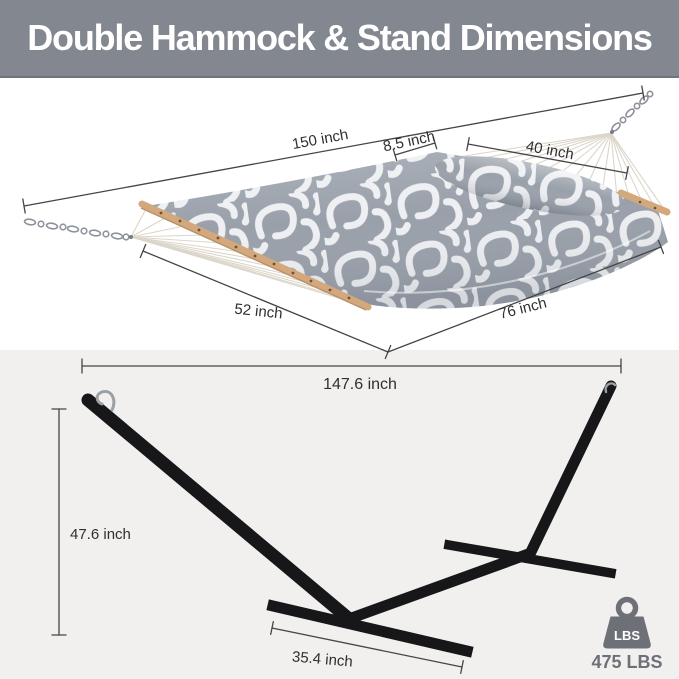  I want to click on weight-capacity-badge: LBS 475 LBS, so click(627, 634).